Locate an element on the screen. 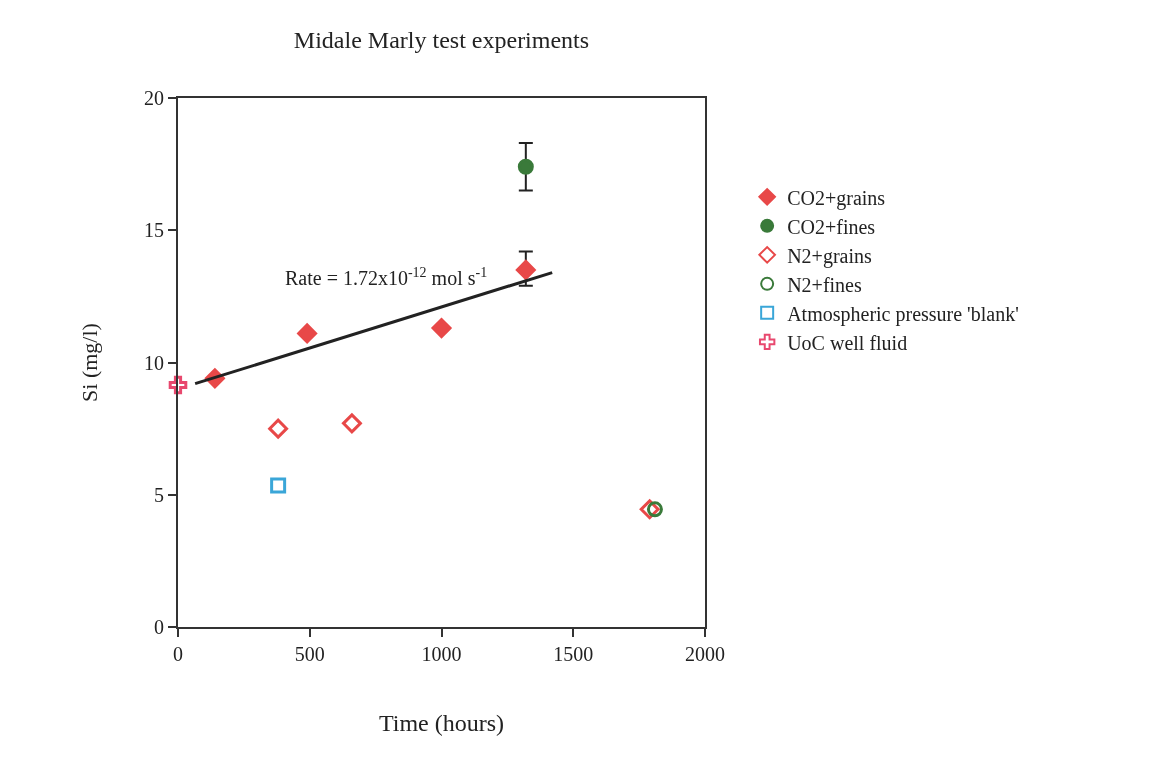 The width and height of the screenshot is (1172, 768). y-axis-title: Si (mg/l) is located at coordinates (90, 362).